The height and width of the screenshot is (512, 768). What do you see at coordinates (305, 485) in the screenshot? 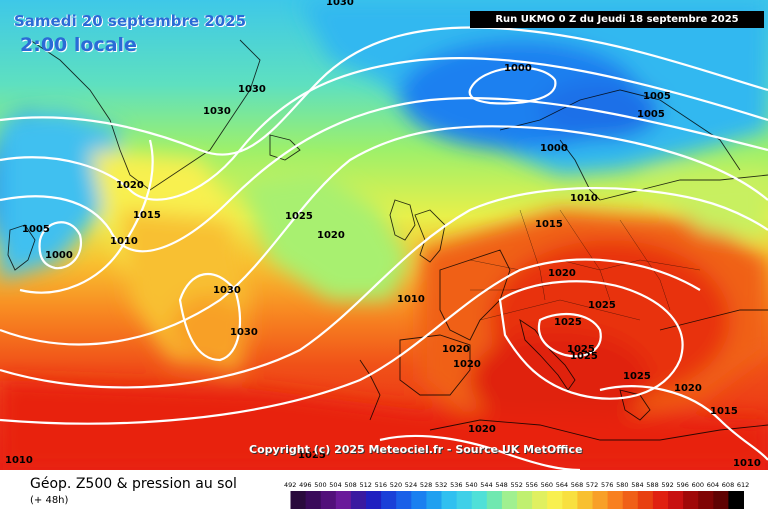
I see `scale-label: 496` at bounding box center [305, 485].